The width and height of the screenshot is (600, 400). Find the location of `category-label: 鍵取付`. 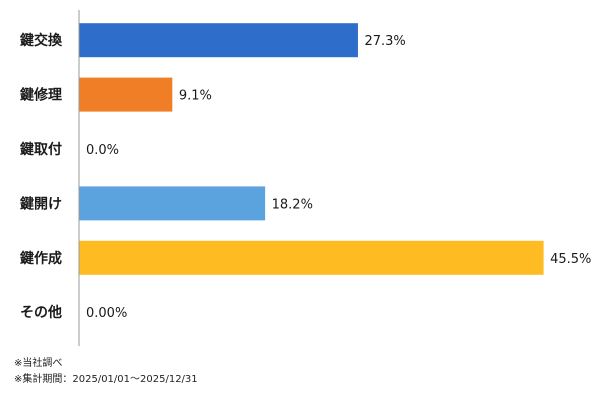

category-label: 鍵取付 is located at coordinates (41, 149).